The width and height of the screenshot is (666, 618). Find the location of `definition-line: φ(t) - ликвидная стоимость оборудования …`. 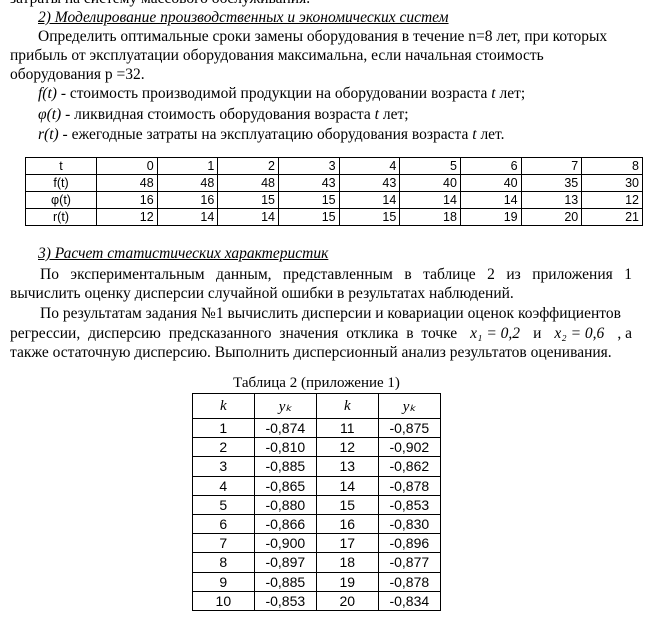

definition-line: φ(t) - ликвидная стоимость оборудования … is located at coordinates (223, 114).